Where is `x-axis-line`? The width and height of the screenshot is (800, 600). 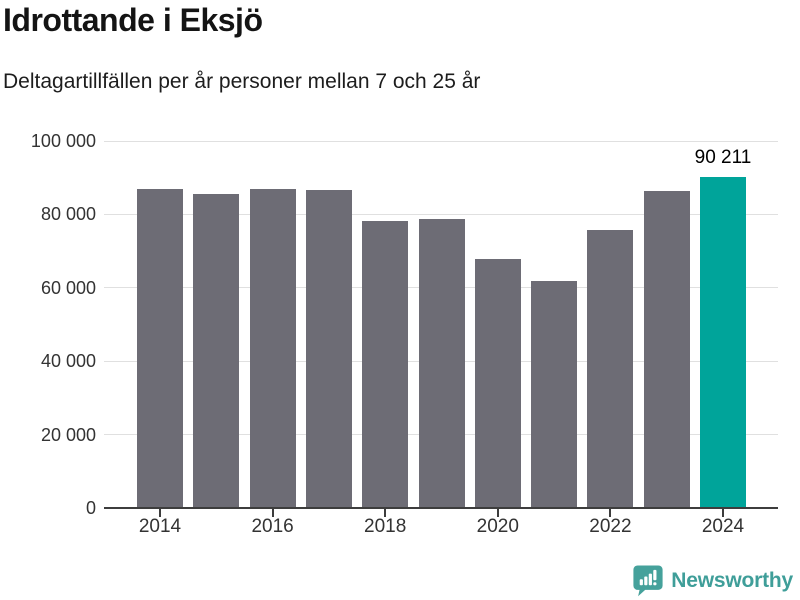
x-axis-line is located at coordinates (441, 508).